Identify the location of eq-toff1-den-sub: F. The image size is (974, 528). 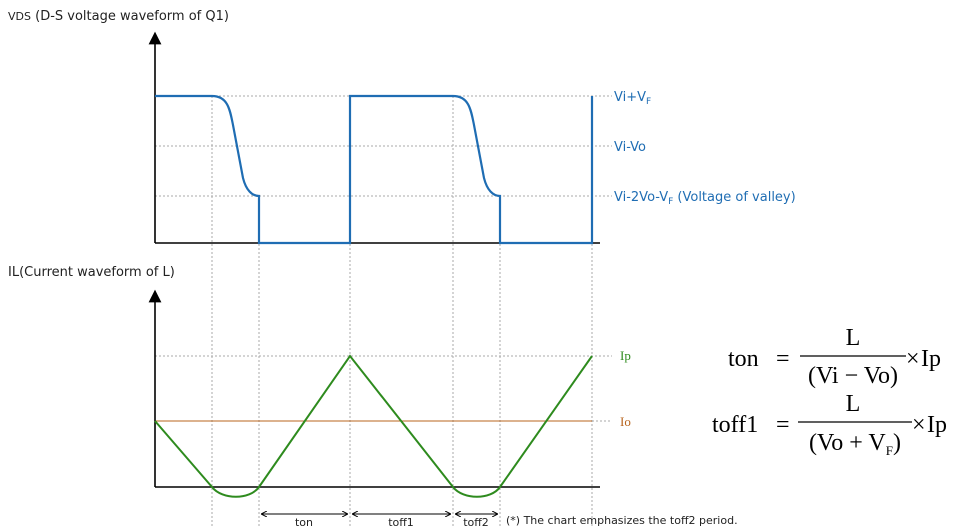
(889, 450).